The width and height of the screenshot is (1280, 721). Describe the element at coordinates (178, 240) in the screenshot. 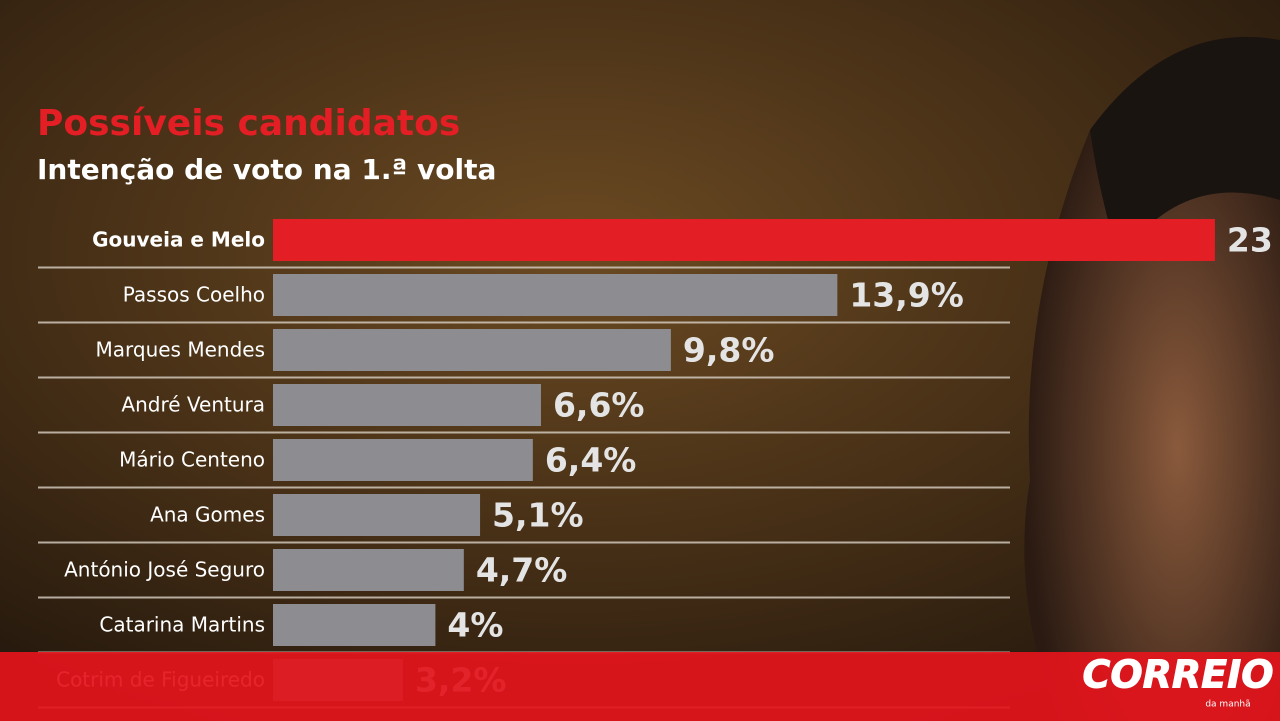

I see `category-label: Gouveia e Melo` at that location.